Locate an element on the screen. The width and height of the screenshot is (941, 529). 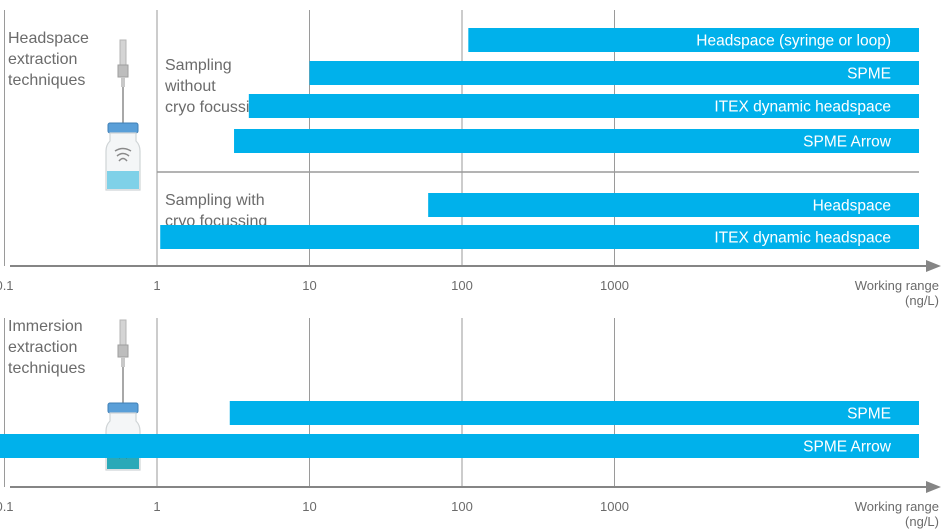
group-label: Sampling without cryo focussing is located at coordinates (215, 86).